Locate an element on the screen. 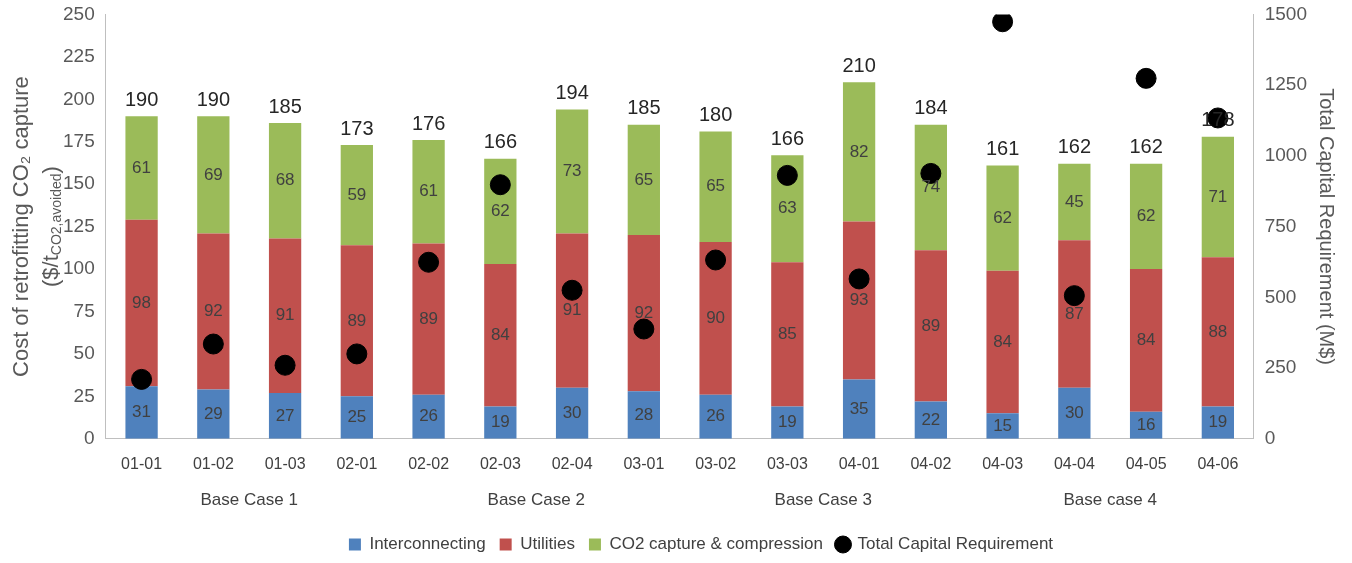 Image resolution: width=1352 pixels, height=563 pixels. data-label: 26 is located at coordinates (716, 416).